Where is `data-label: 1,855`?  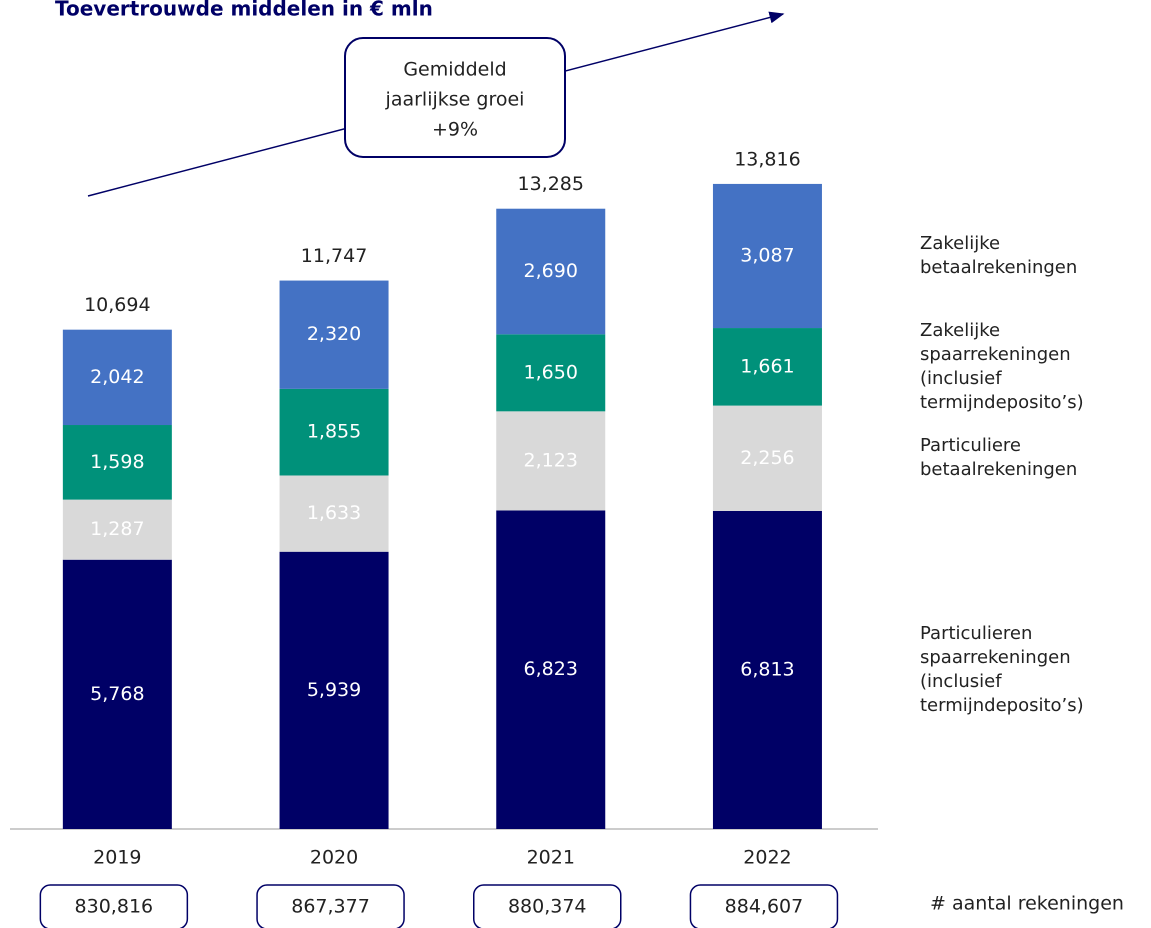 data-label: 1,855 is located at coordinates (334, 432).